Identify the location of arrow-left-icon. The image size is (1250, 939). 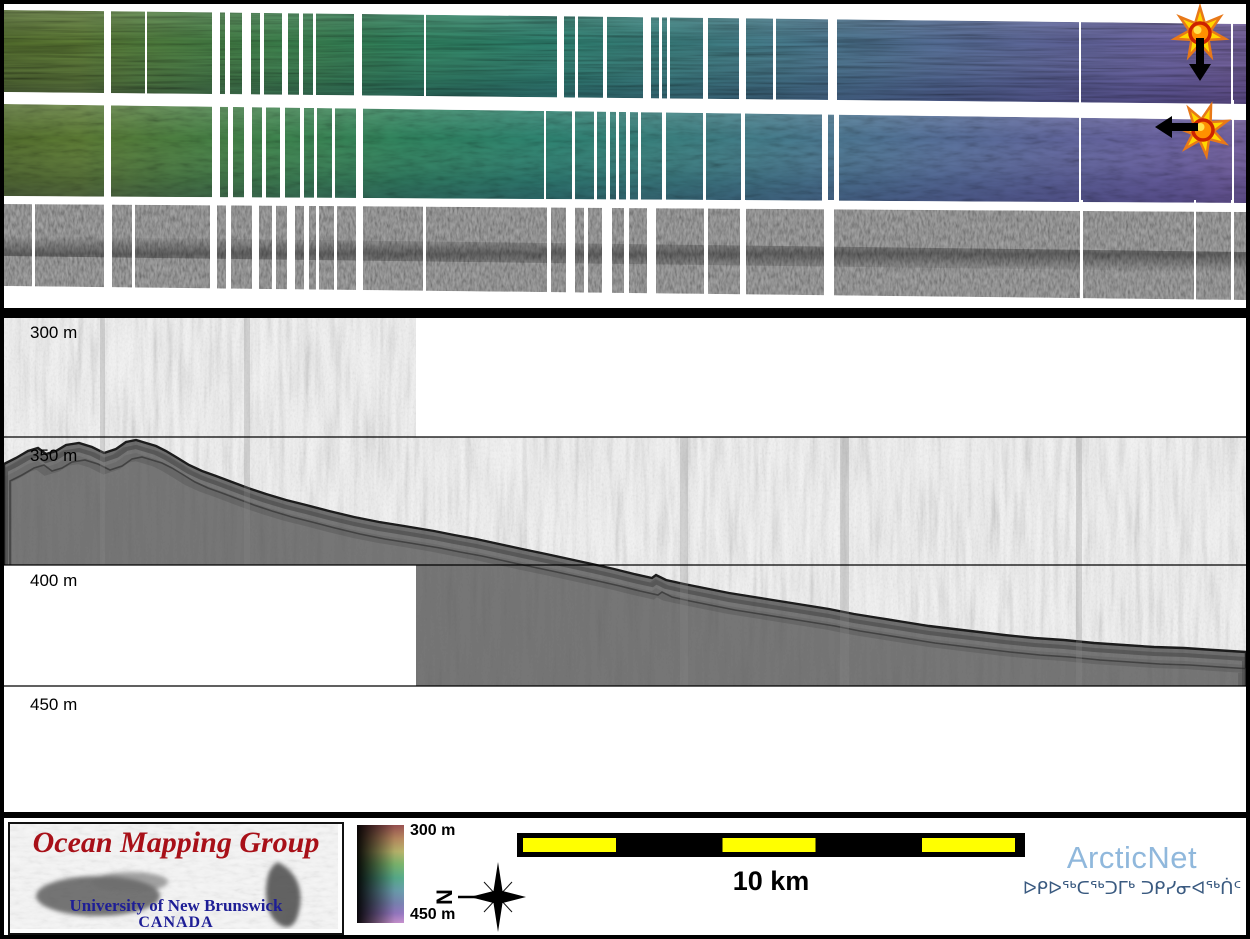
(1176, 127).